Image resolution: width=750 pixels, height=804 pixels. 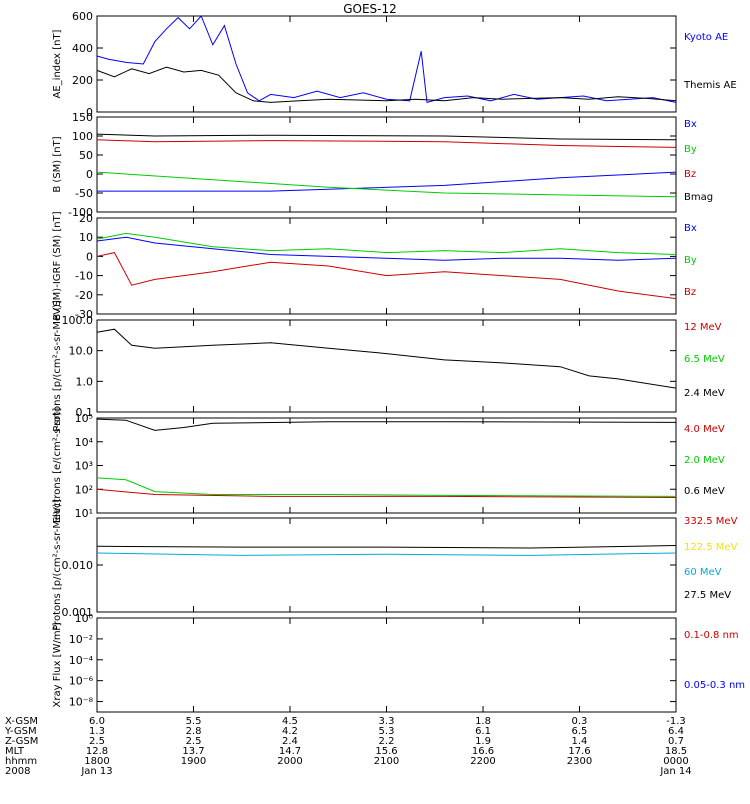 What do you see at coordinates (711, 635) in the screenshot?
I see `legend-entry: 0.1-0.8 nm` at bounding box center [711, 635].